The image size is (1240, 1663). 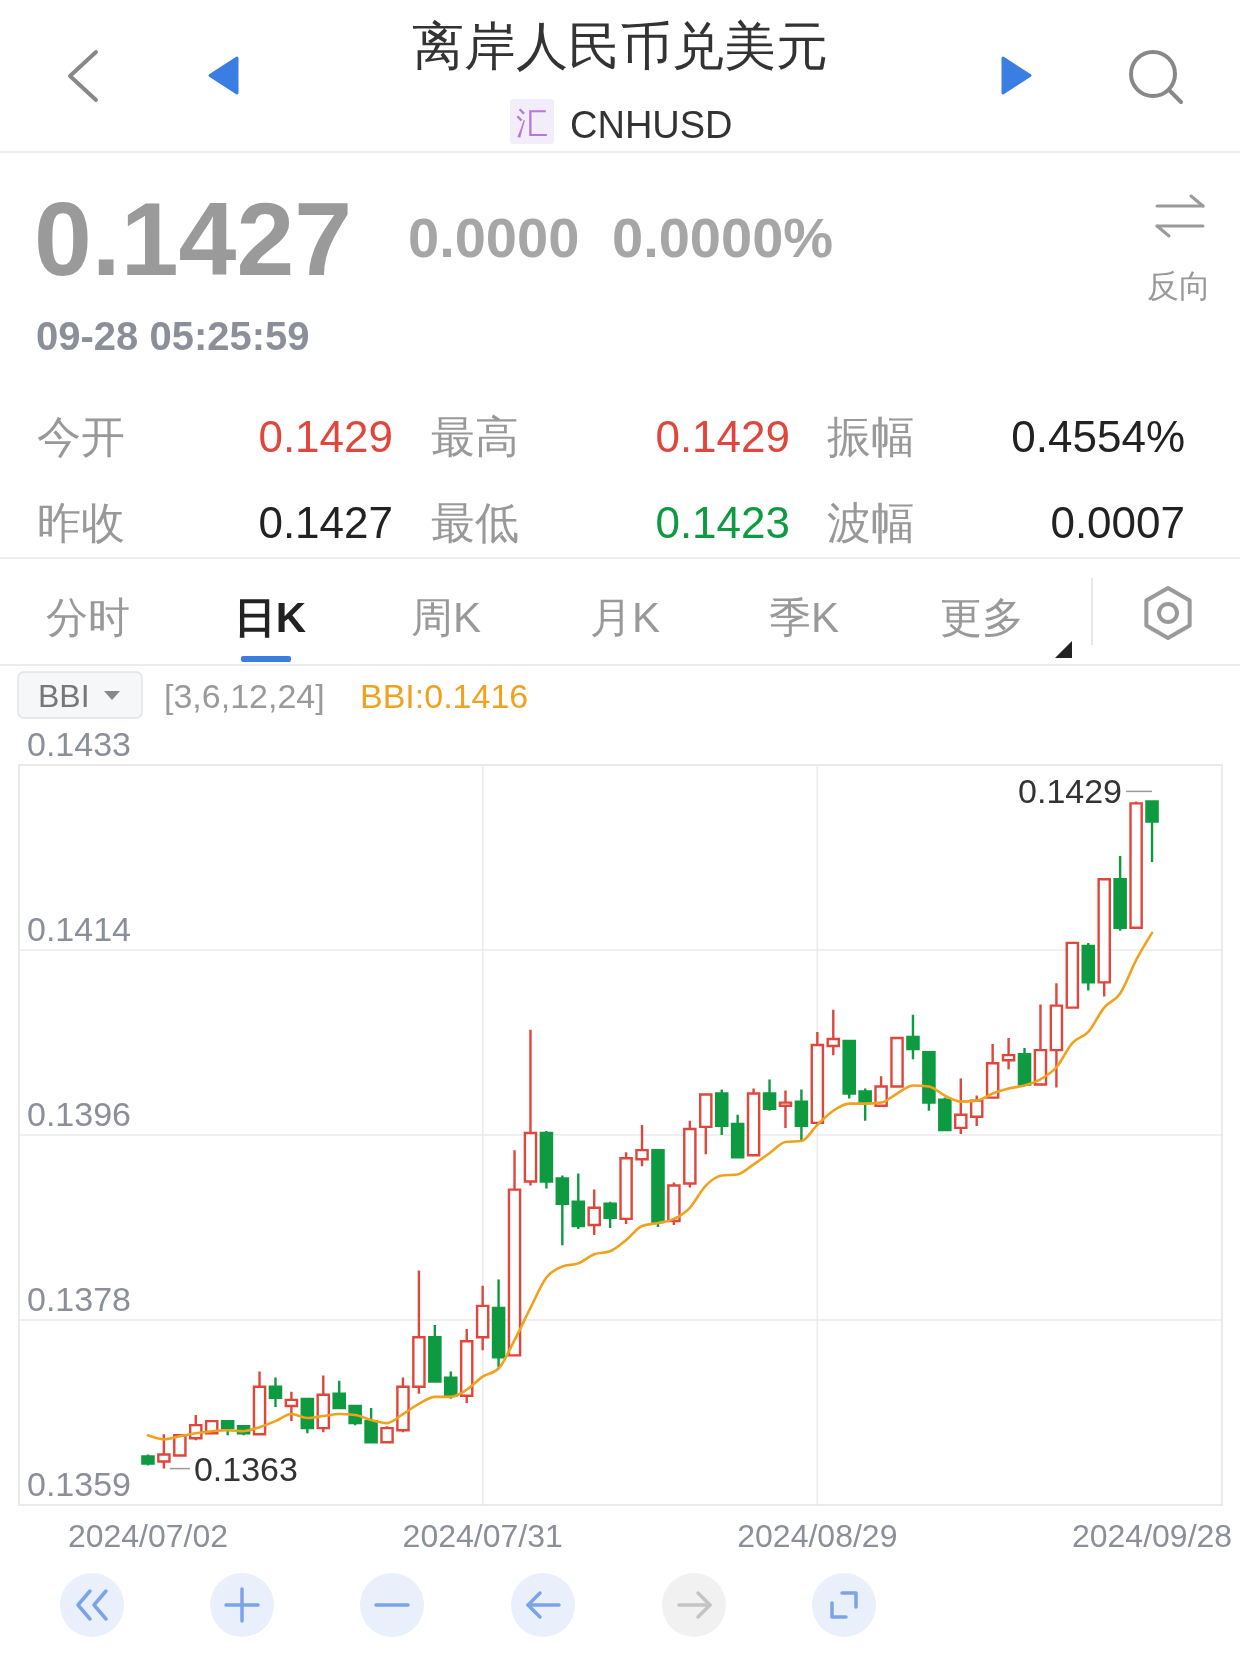 I want to click on chart-subtitle: CNHUSD, so click(x=651, y=125).